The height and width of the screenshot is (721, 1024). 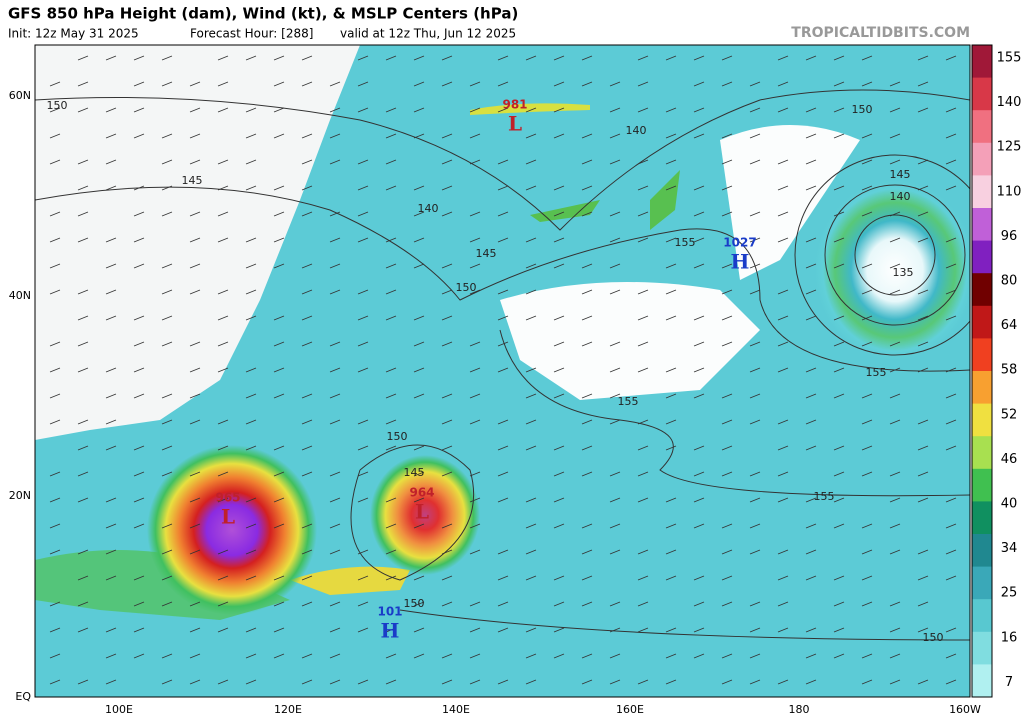 What do you see at coordinates (824, 496) in the screenshot?
I see `contour-label: 155` at bounding box center [824, 496].